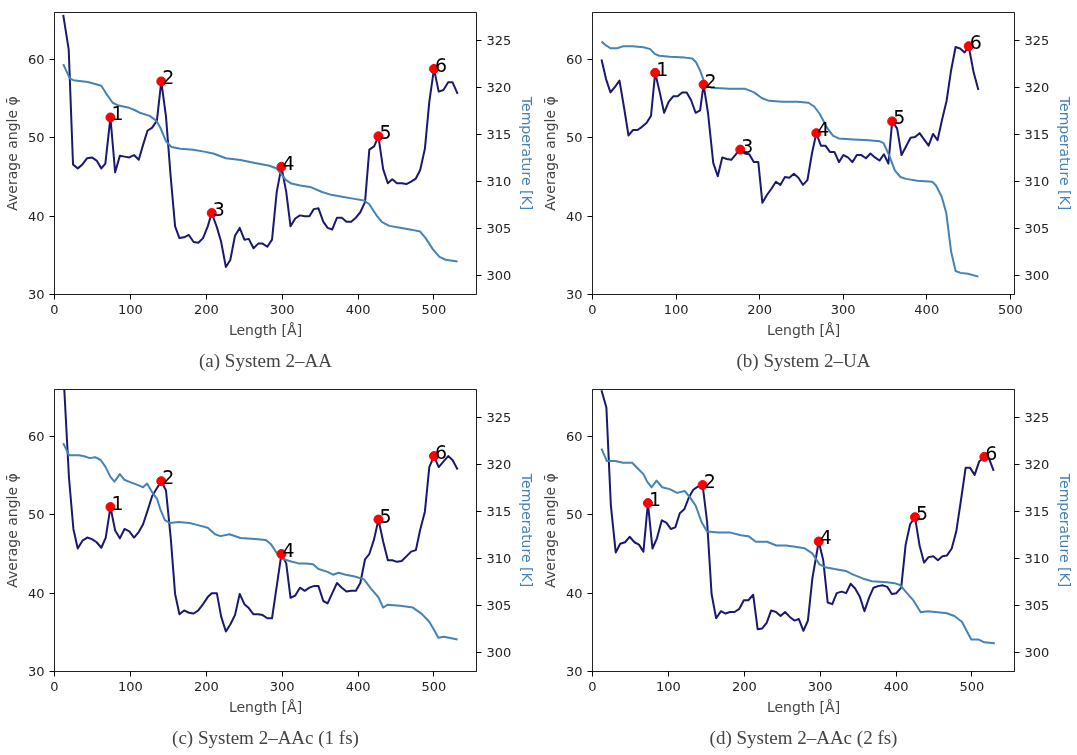  Describe the element at coordinates (266, 360) in the screenshot. I see `text: (a) System 2–AA` at that location.